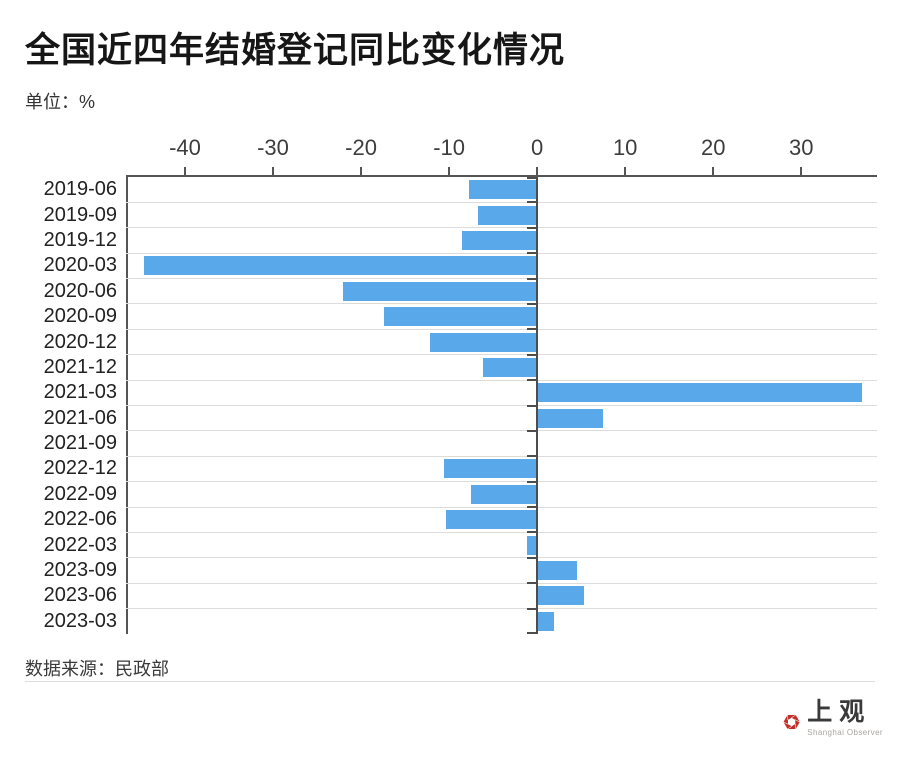  What do you see at coordinates (60, 102) in the screenshot?
I see `unit-label: 单位：%` at bounding box center [60, 102].